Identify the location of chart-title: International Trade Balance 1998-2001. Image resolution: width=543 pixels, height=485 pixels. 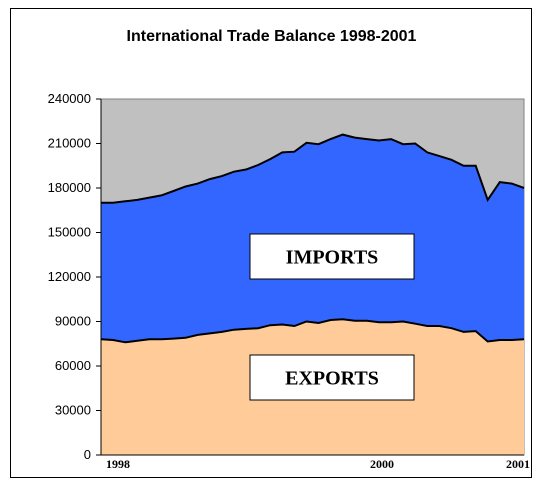
(271, 36).